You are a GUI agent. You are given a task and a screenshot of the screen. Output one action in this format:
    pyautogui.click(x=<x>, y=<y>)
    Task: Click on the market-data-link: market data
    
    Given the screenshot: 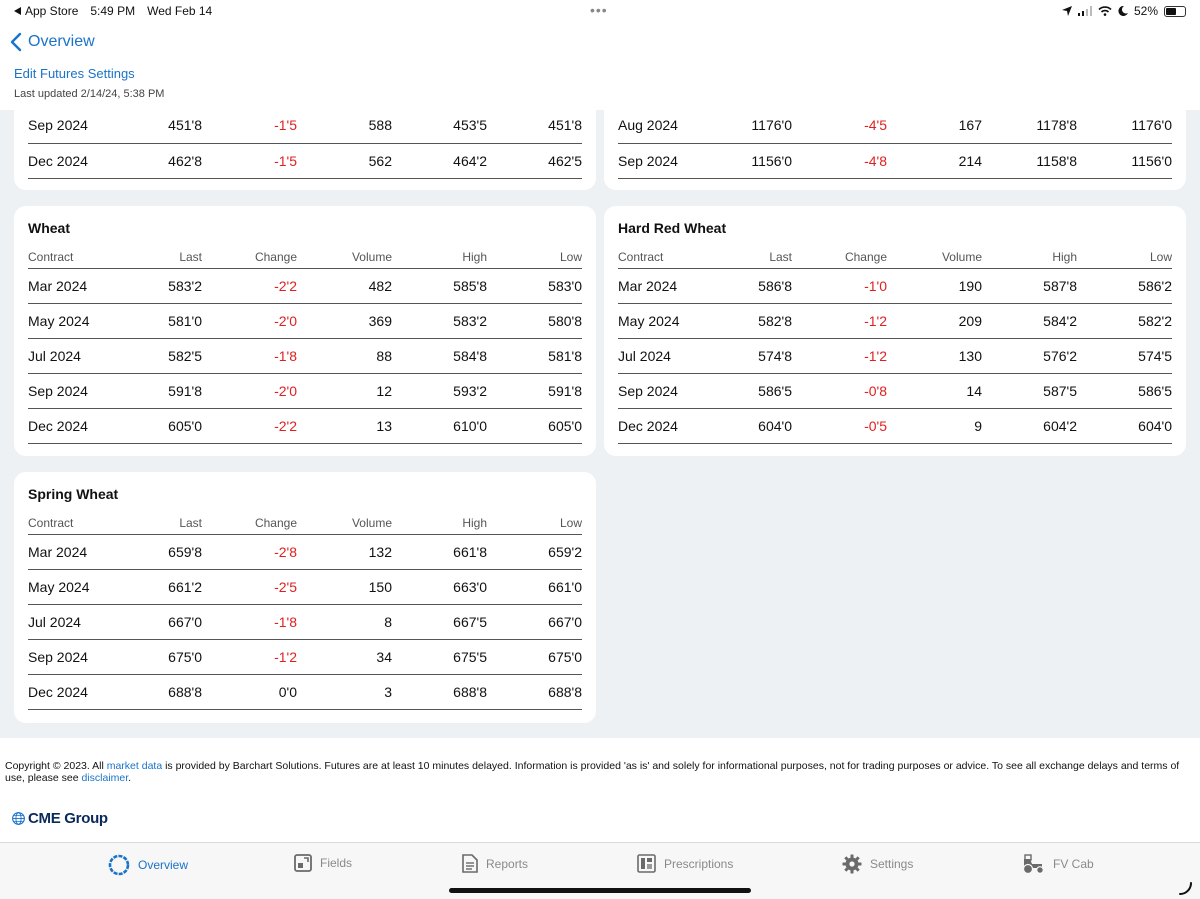 What is the action you would take?
    pyautogui.click(x=134, y=766)
    